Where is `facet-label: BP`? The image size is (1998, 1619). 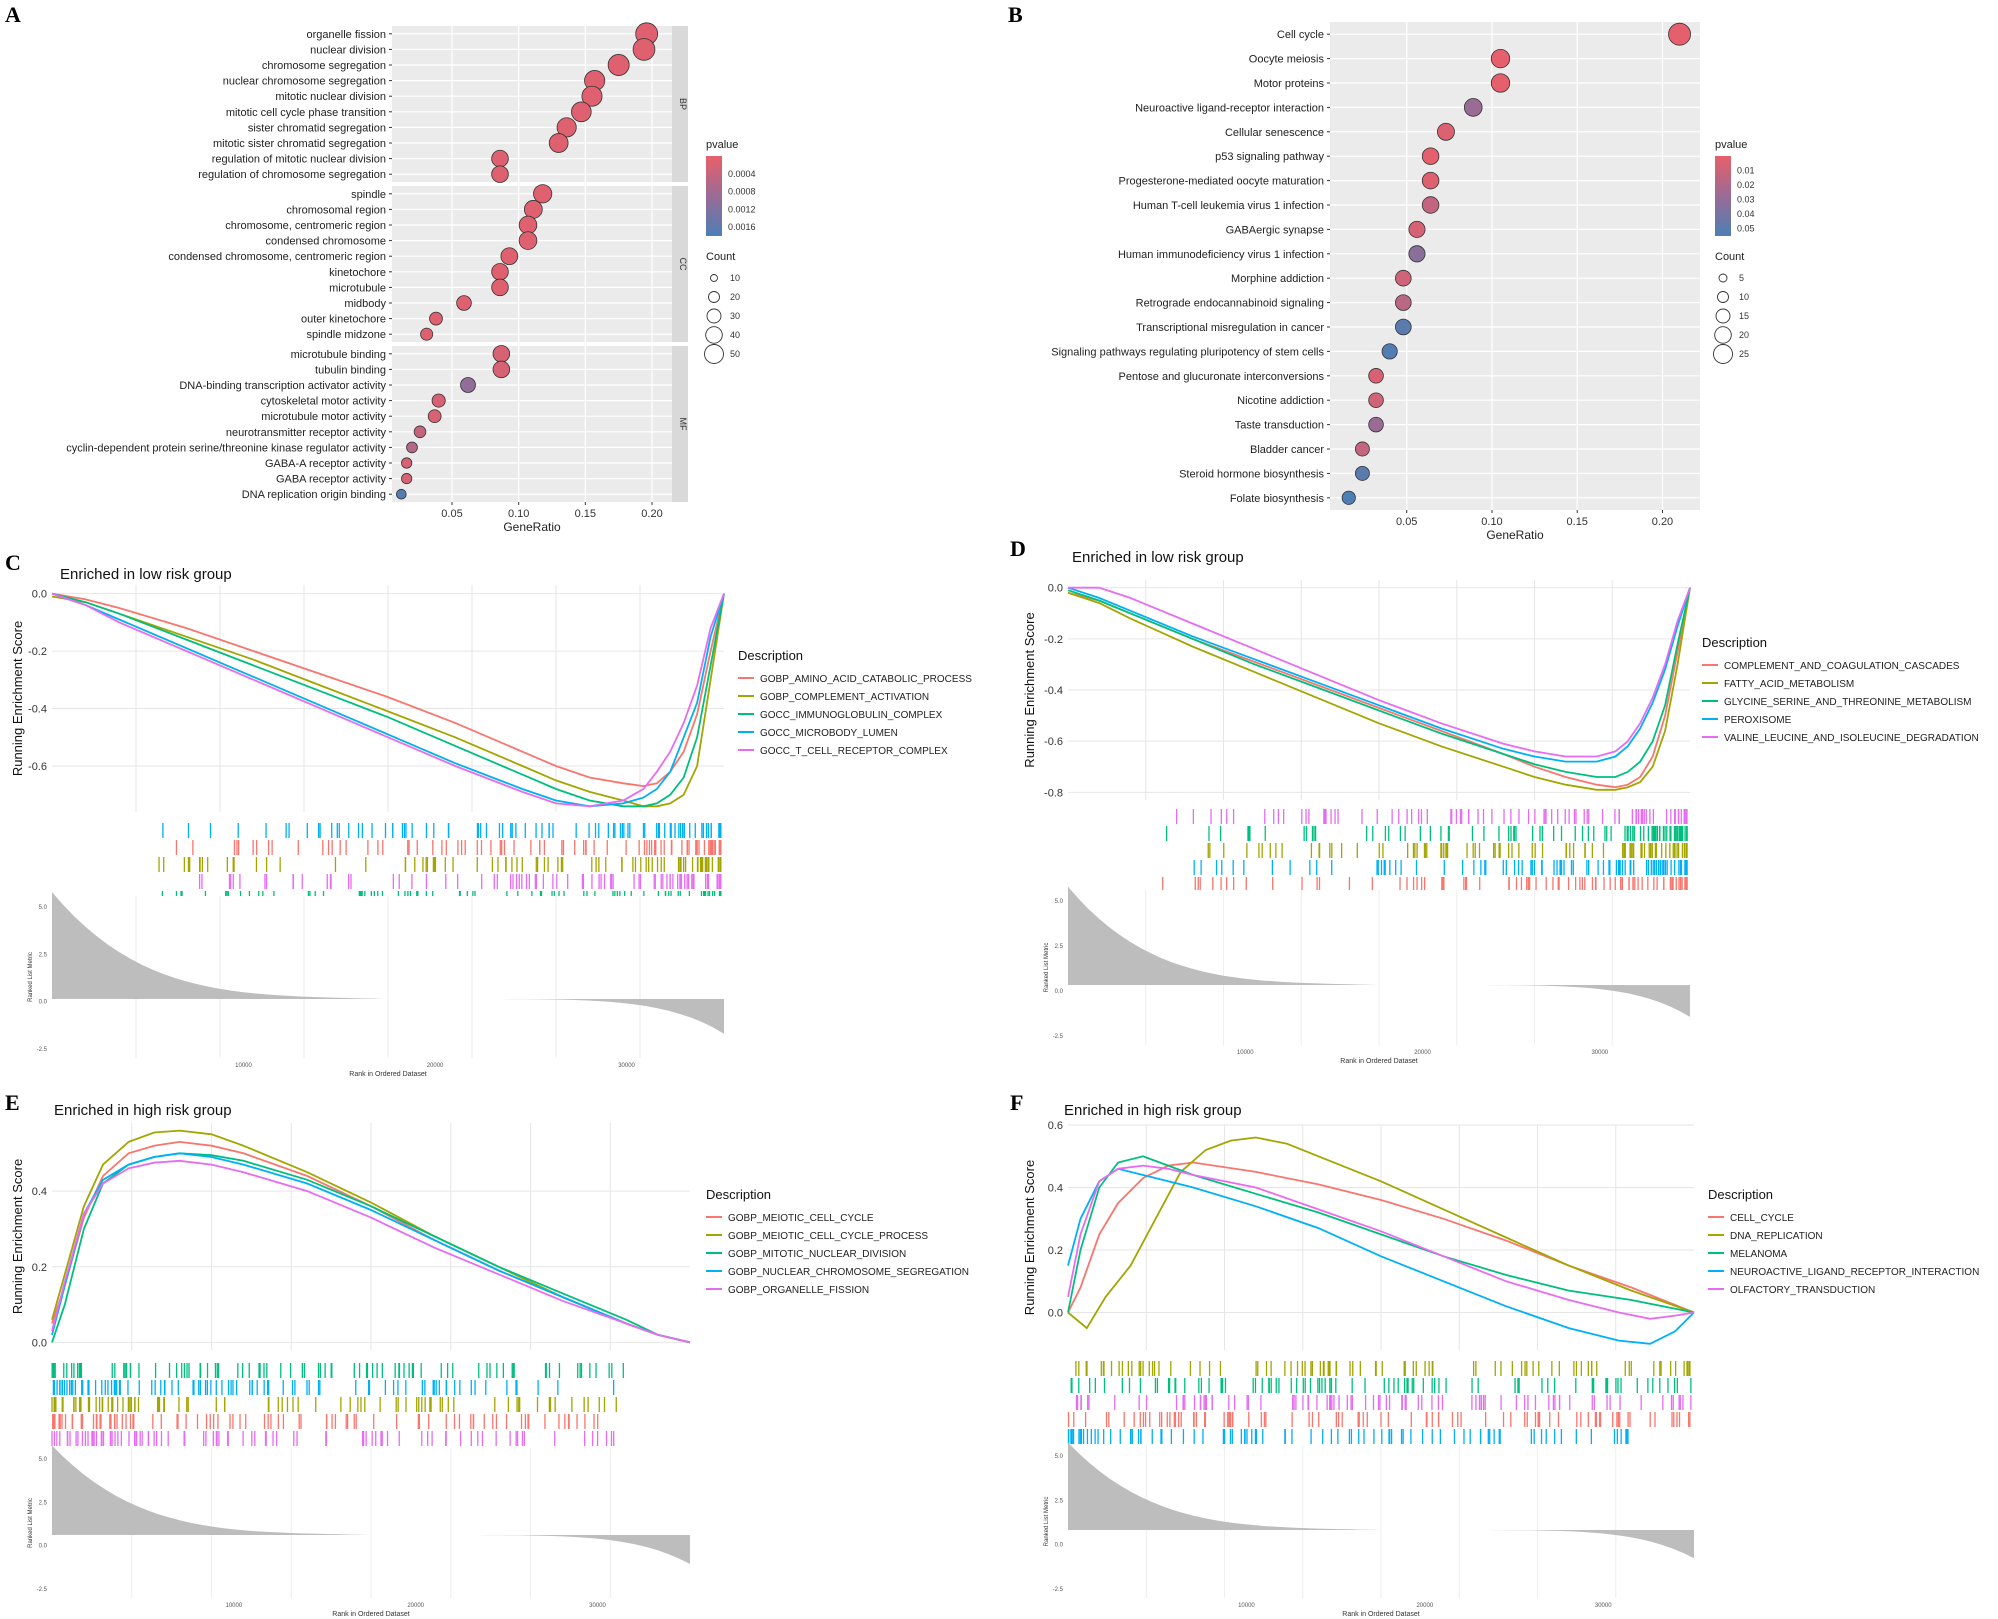 facet-label: BP is located at coordinates (683, 104).